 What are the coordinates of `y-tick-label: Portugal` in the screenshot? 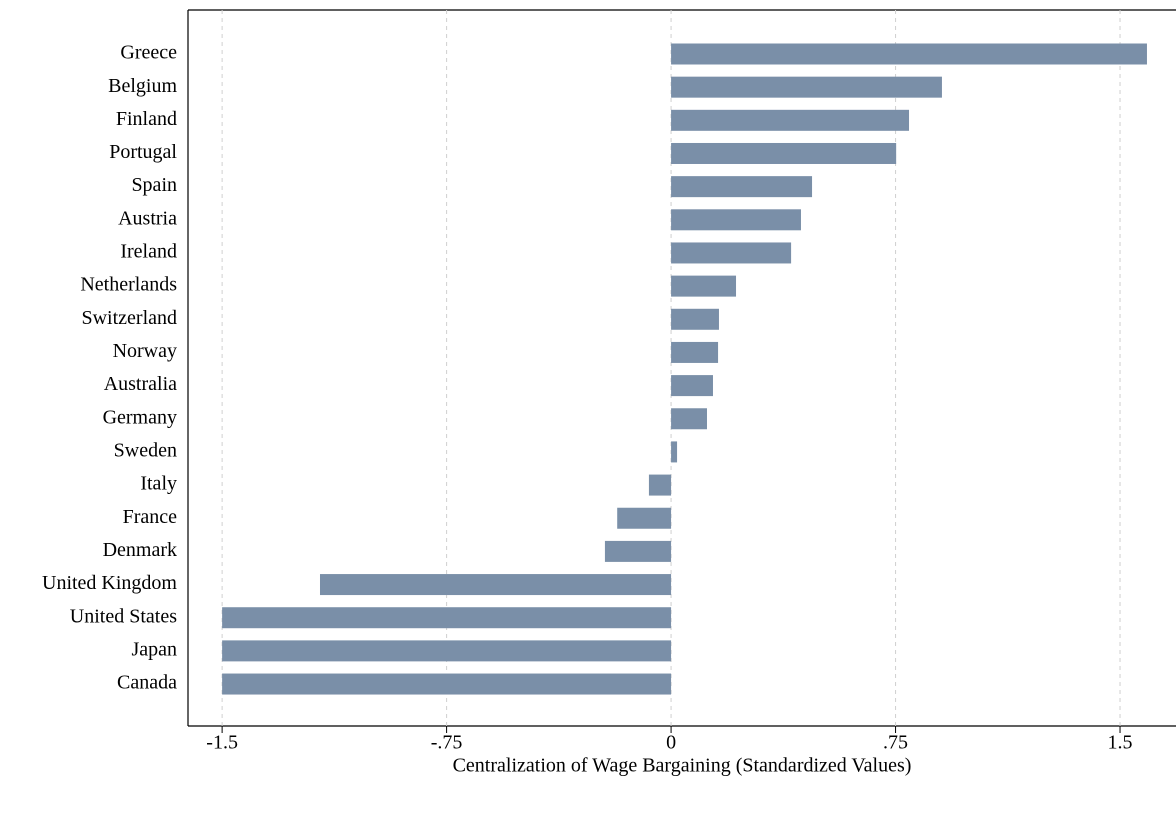 It's located at (143, 152).